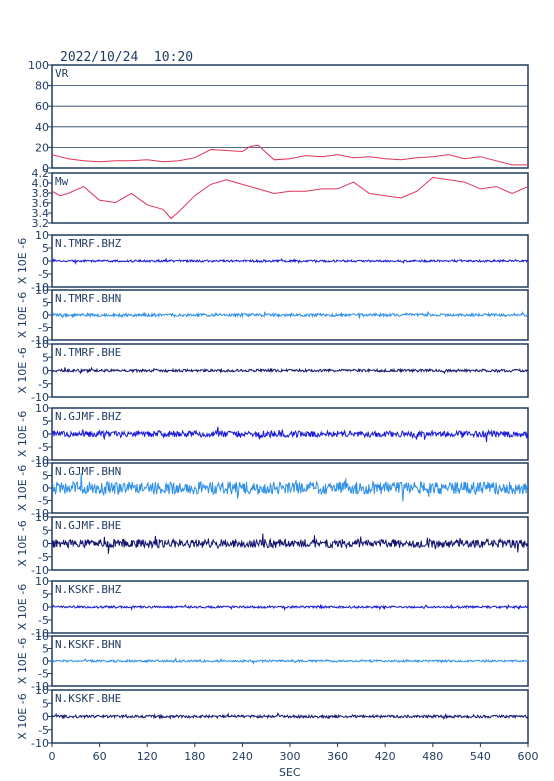  Describe the element at coordinates (42, 106) in the screenshot. I see `y-tick-label: 60` at that location.